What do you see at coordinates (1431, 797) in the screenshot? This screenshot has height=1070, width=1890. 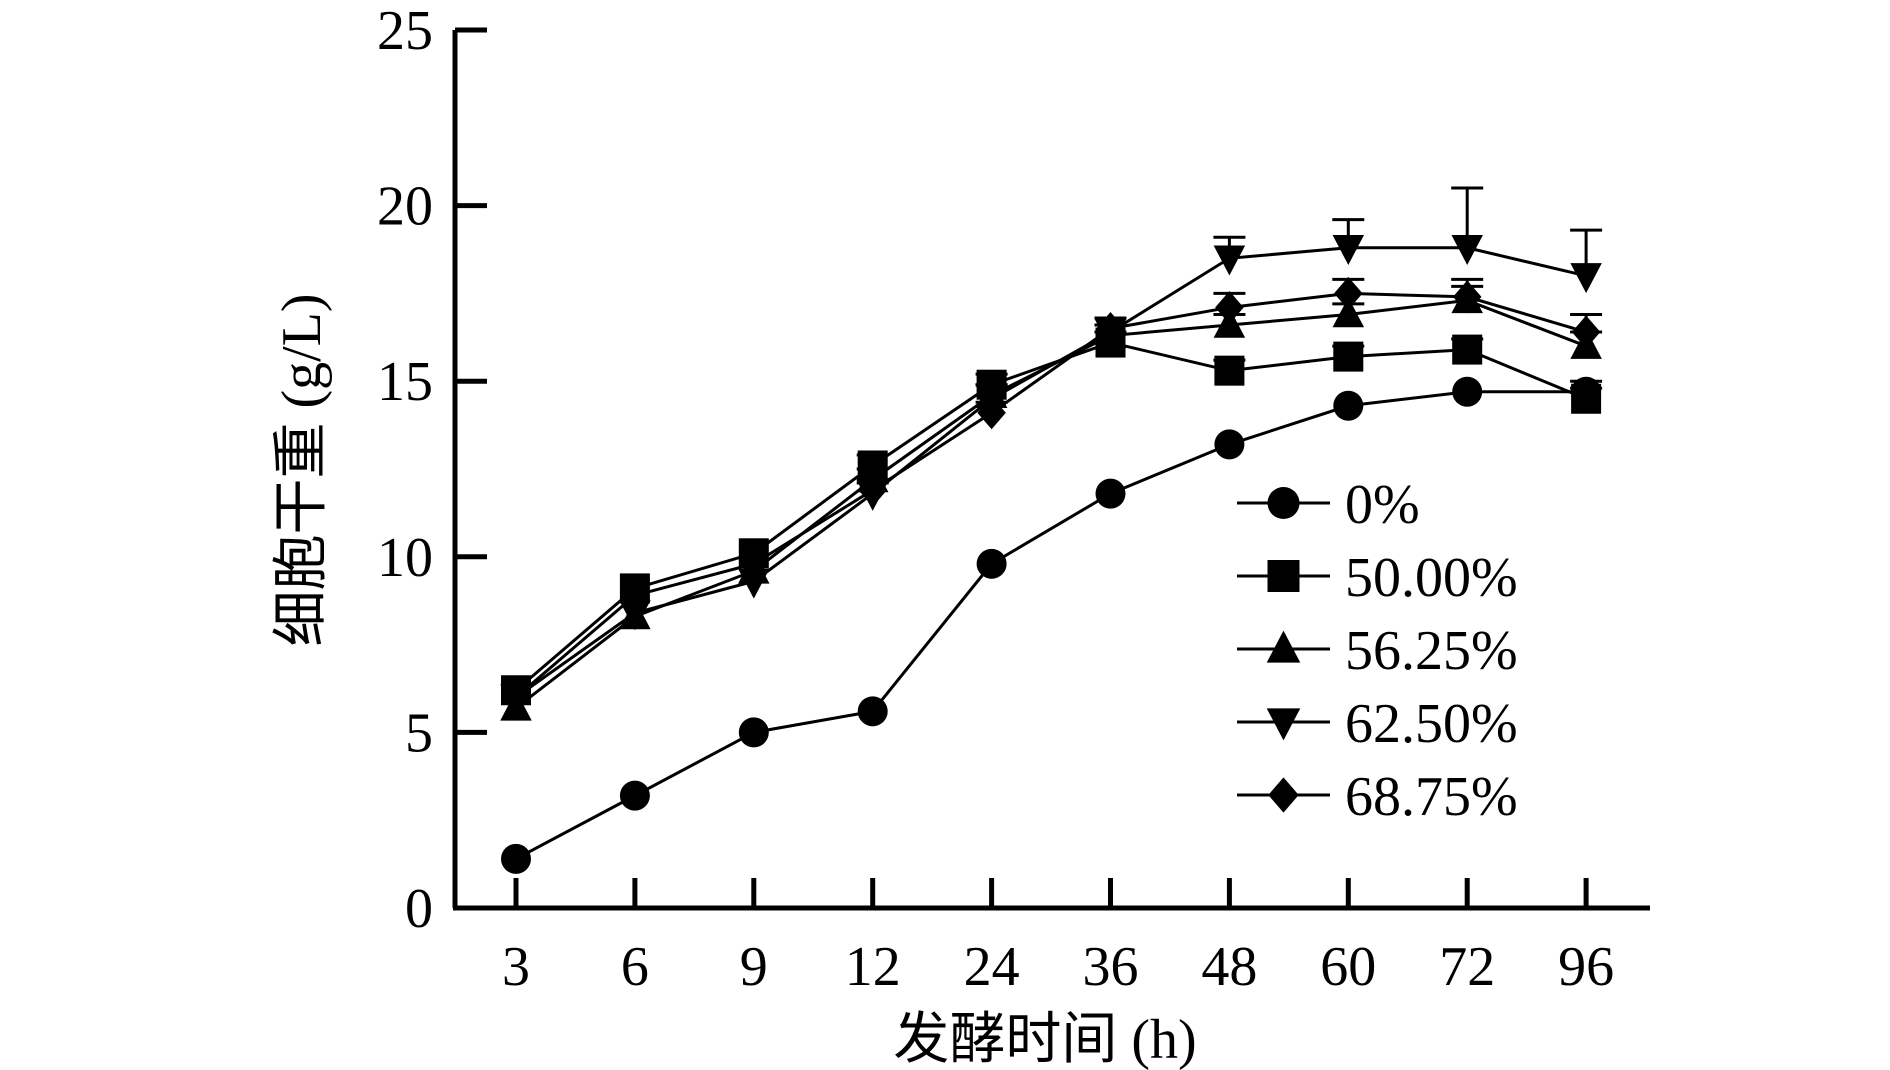 I see `legend-label: 68.75%` at bounding box center [1431, 797].